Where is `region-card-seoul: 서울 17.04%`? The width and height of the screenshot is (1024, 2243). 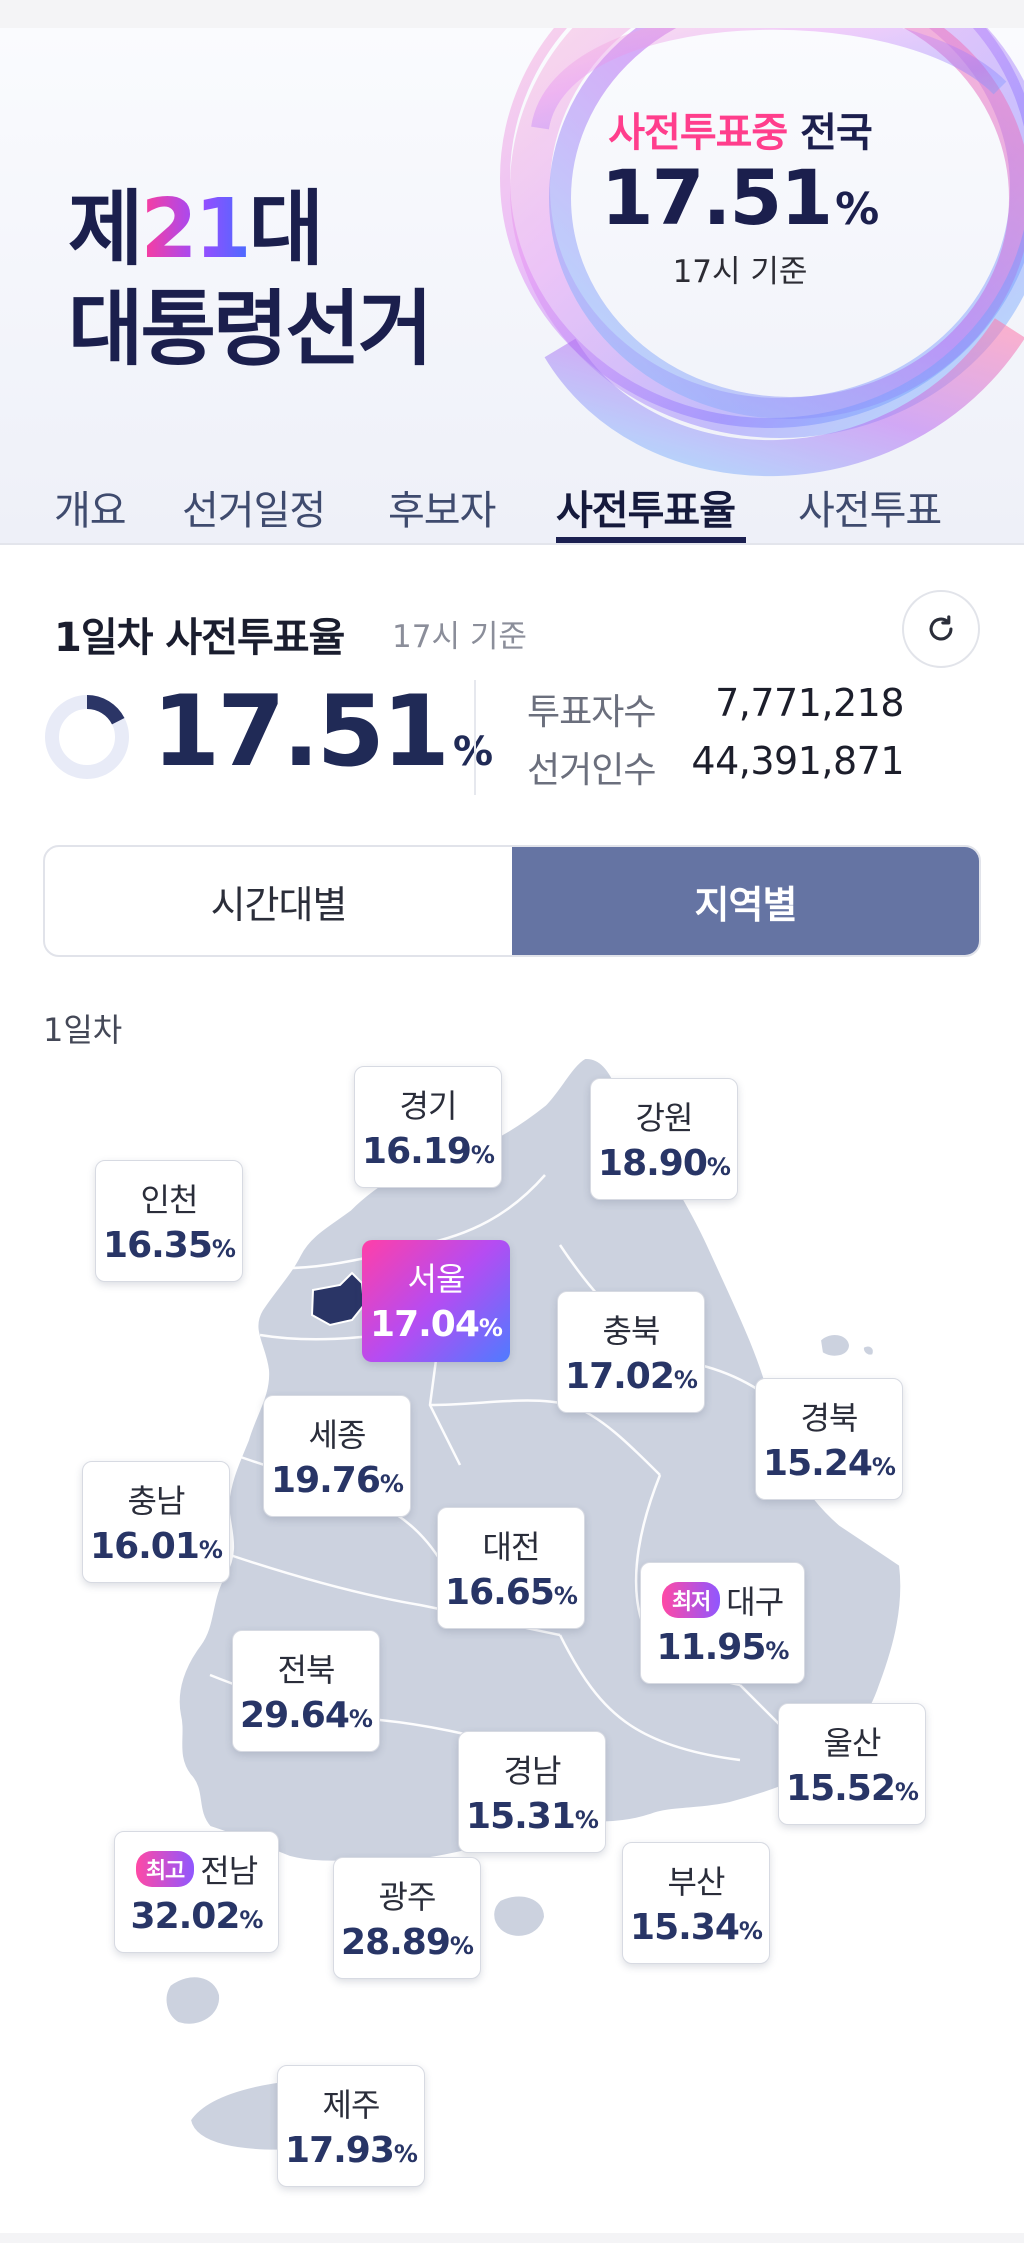
region-card-seoul: 서울 17.04% is located at coordinates (436, 1301).